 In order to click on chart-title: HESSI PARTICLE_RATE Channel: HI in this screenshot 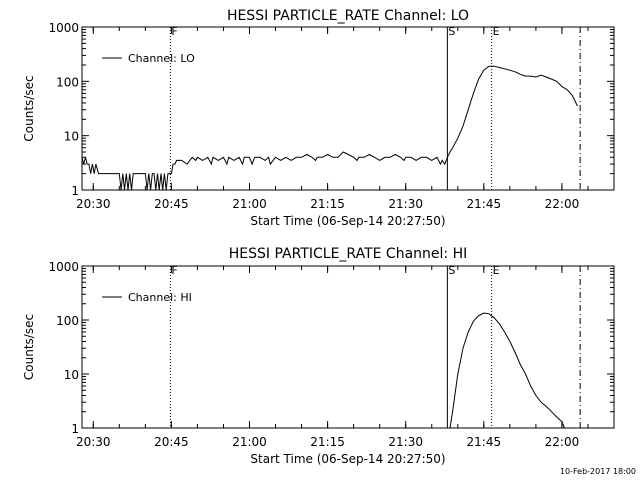, I will do `click(348, 254)`.